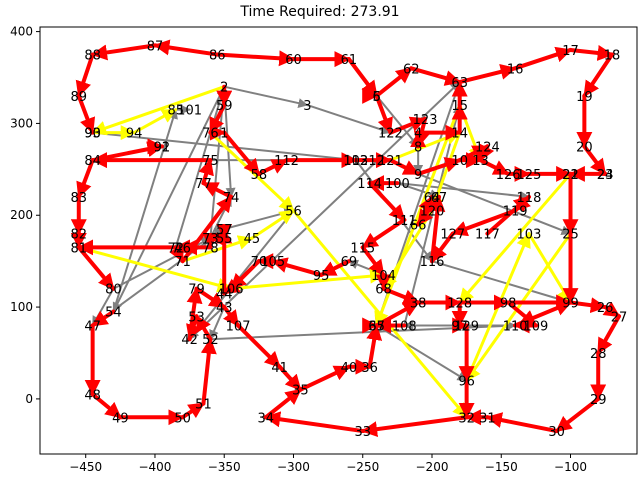 Image resolution: width=640 pixels, height=480 pixels. Describe the element at coordinates (224, 467) in the screenshot. I see `x-tick-label--350: −350` at that location.